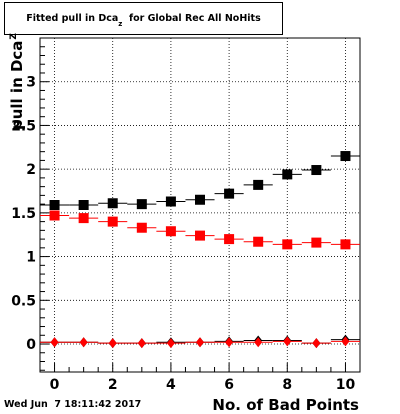 This screenshot has height=414, width=400. Describe the element at coordinates (31, 345) in the screenshot. I see `y-tick-label: 0` at that location.